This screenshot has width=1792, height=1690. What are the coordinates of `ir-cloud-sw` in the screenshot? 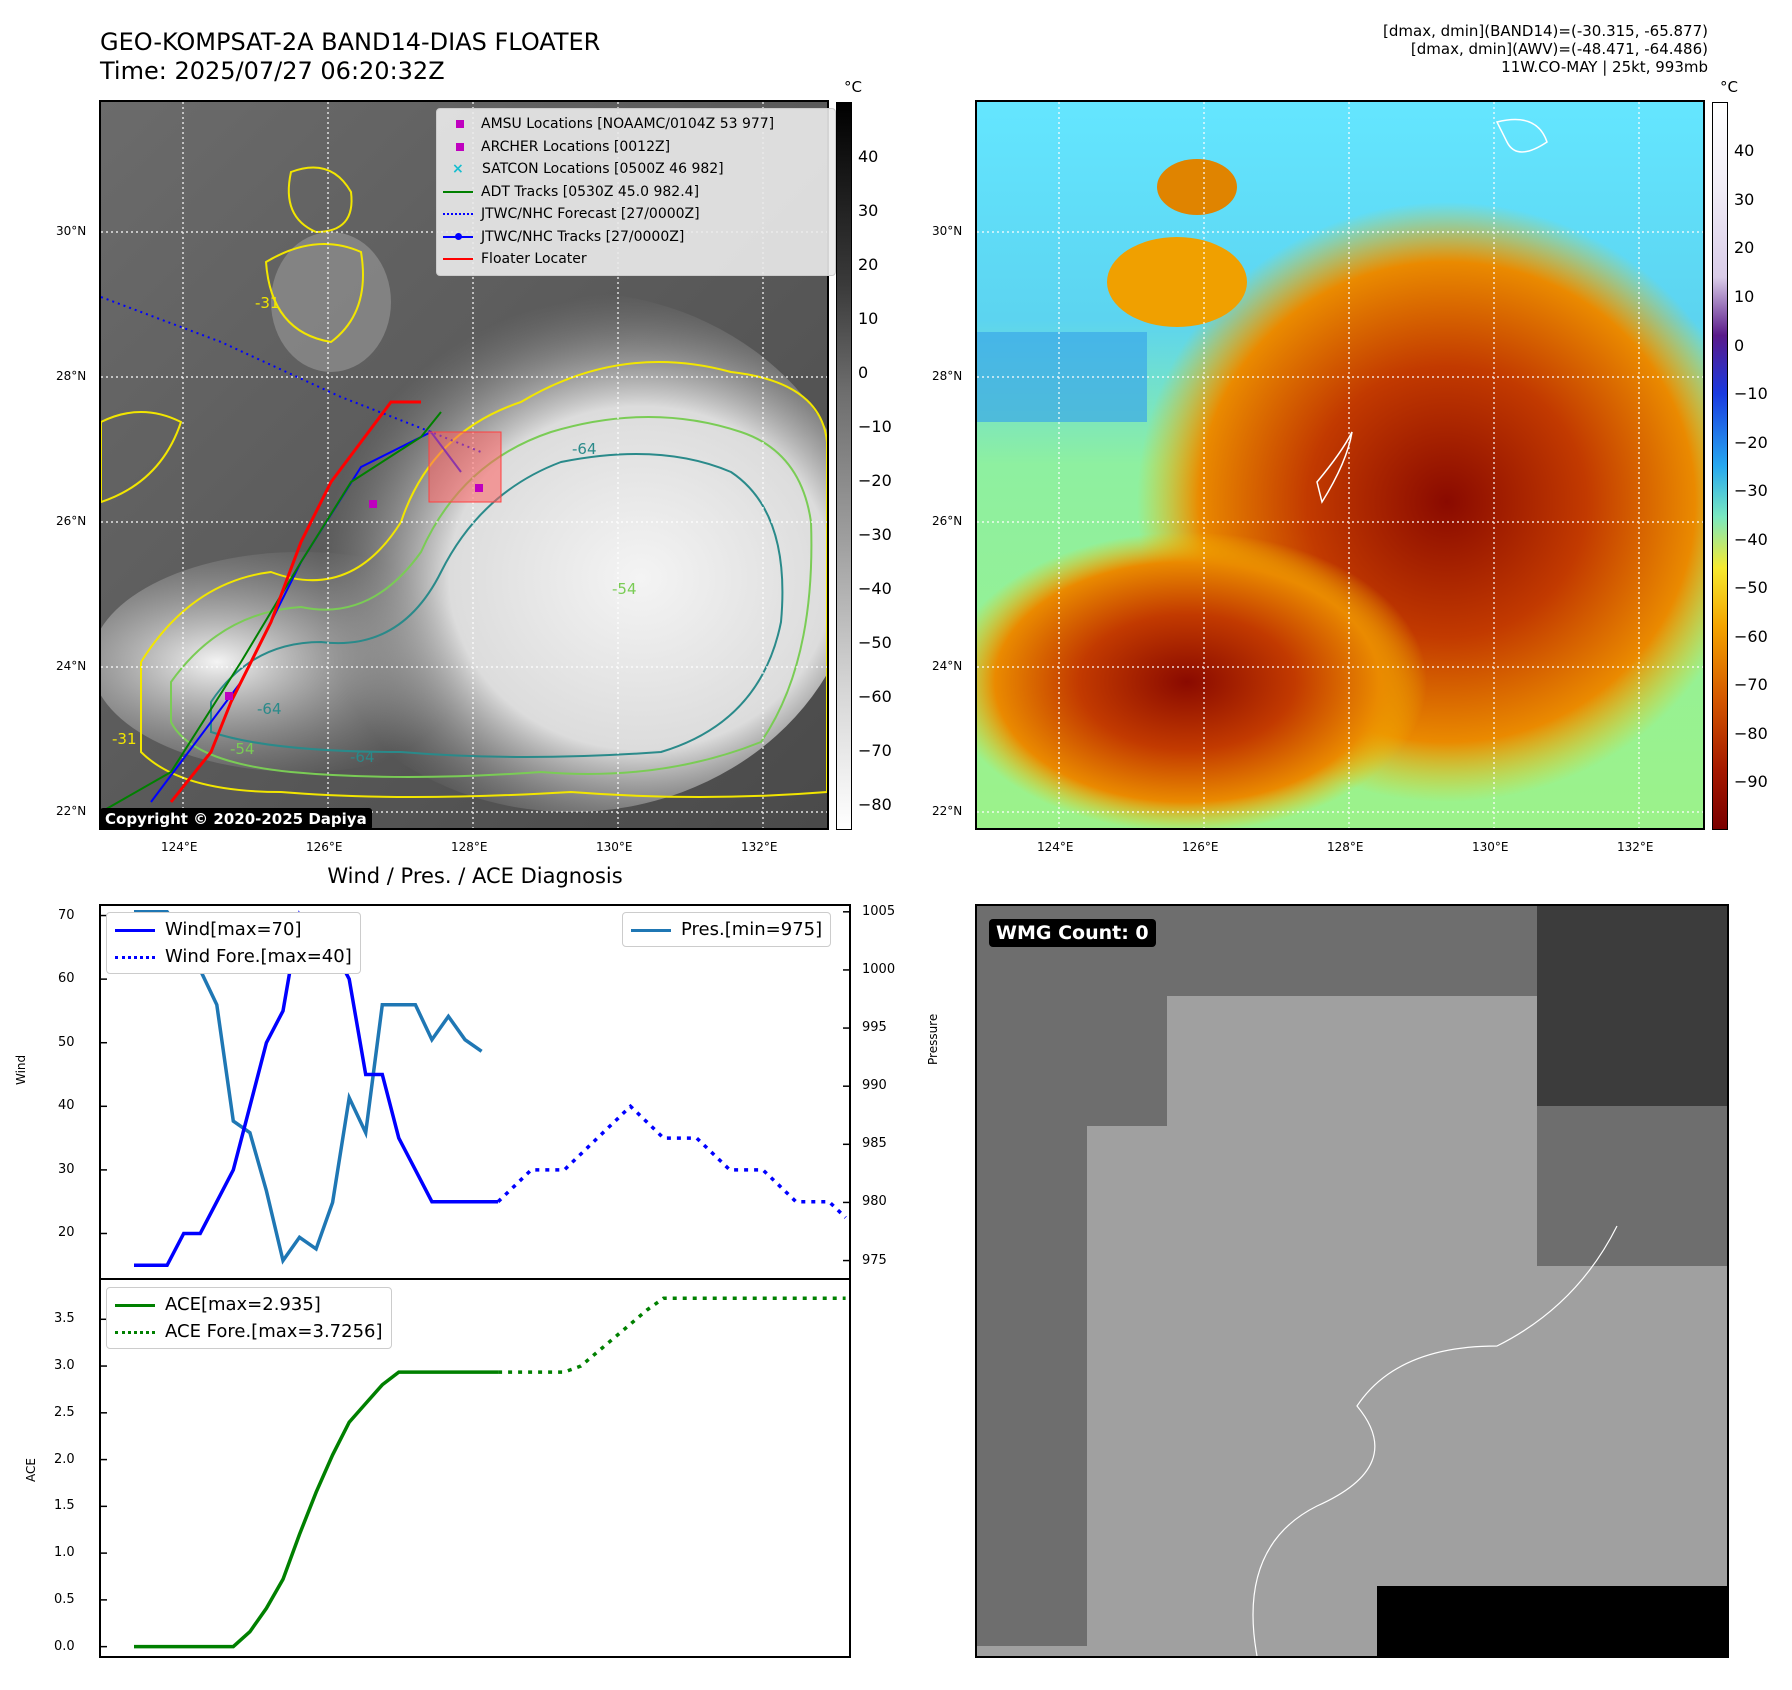 It's located at (306, 662).